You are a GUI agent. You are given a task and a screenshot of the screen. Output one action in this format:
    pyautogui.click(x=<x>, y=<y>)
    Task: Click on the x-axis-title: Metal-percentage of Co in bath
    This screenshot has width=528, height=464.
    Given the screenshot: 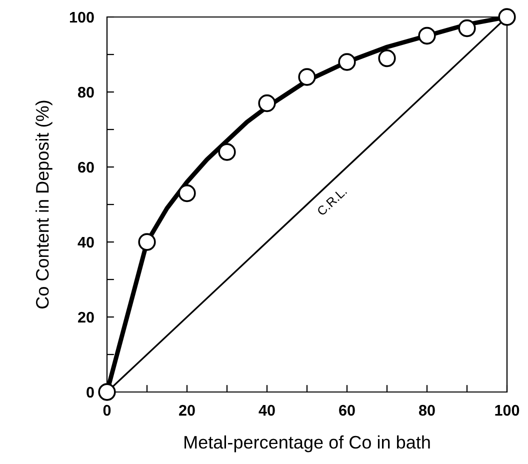 What is the action you would take?
    pyautogui.click(x=307, y=443)
    